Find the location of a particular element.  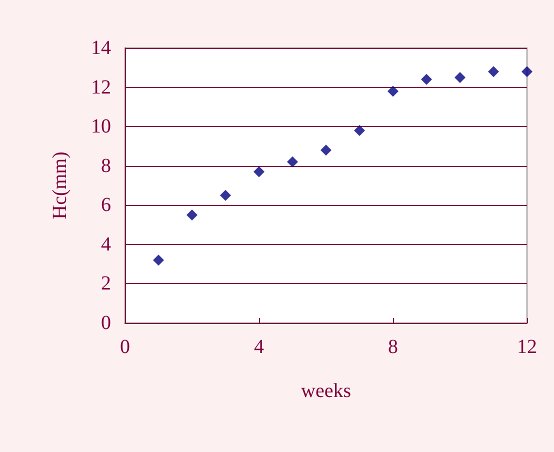

y-tick-label: 0 is located at coordinates (106, 323).